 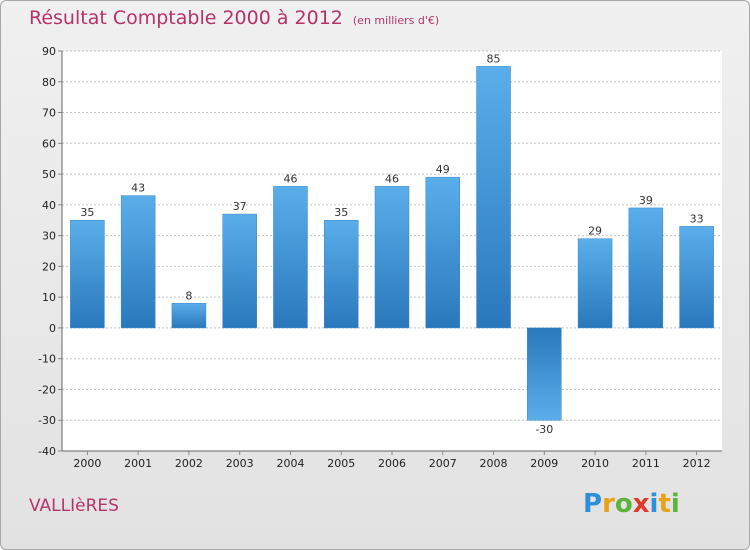 What do you see at coordinates (493, 197) in the screenshot?
I see `bar-2008` at bounding box center [493, 197].